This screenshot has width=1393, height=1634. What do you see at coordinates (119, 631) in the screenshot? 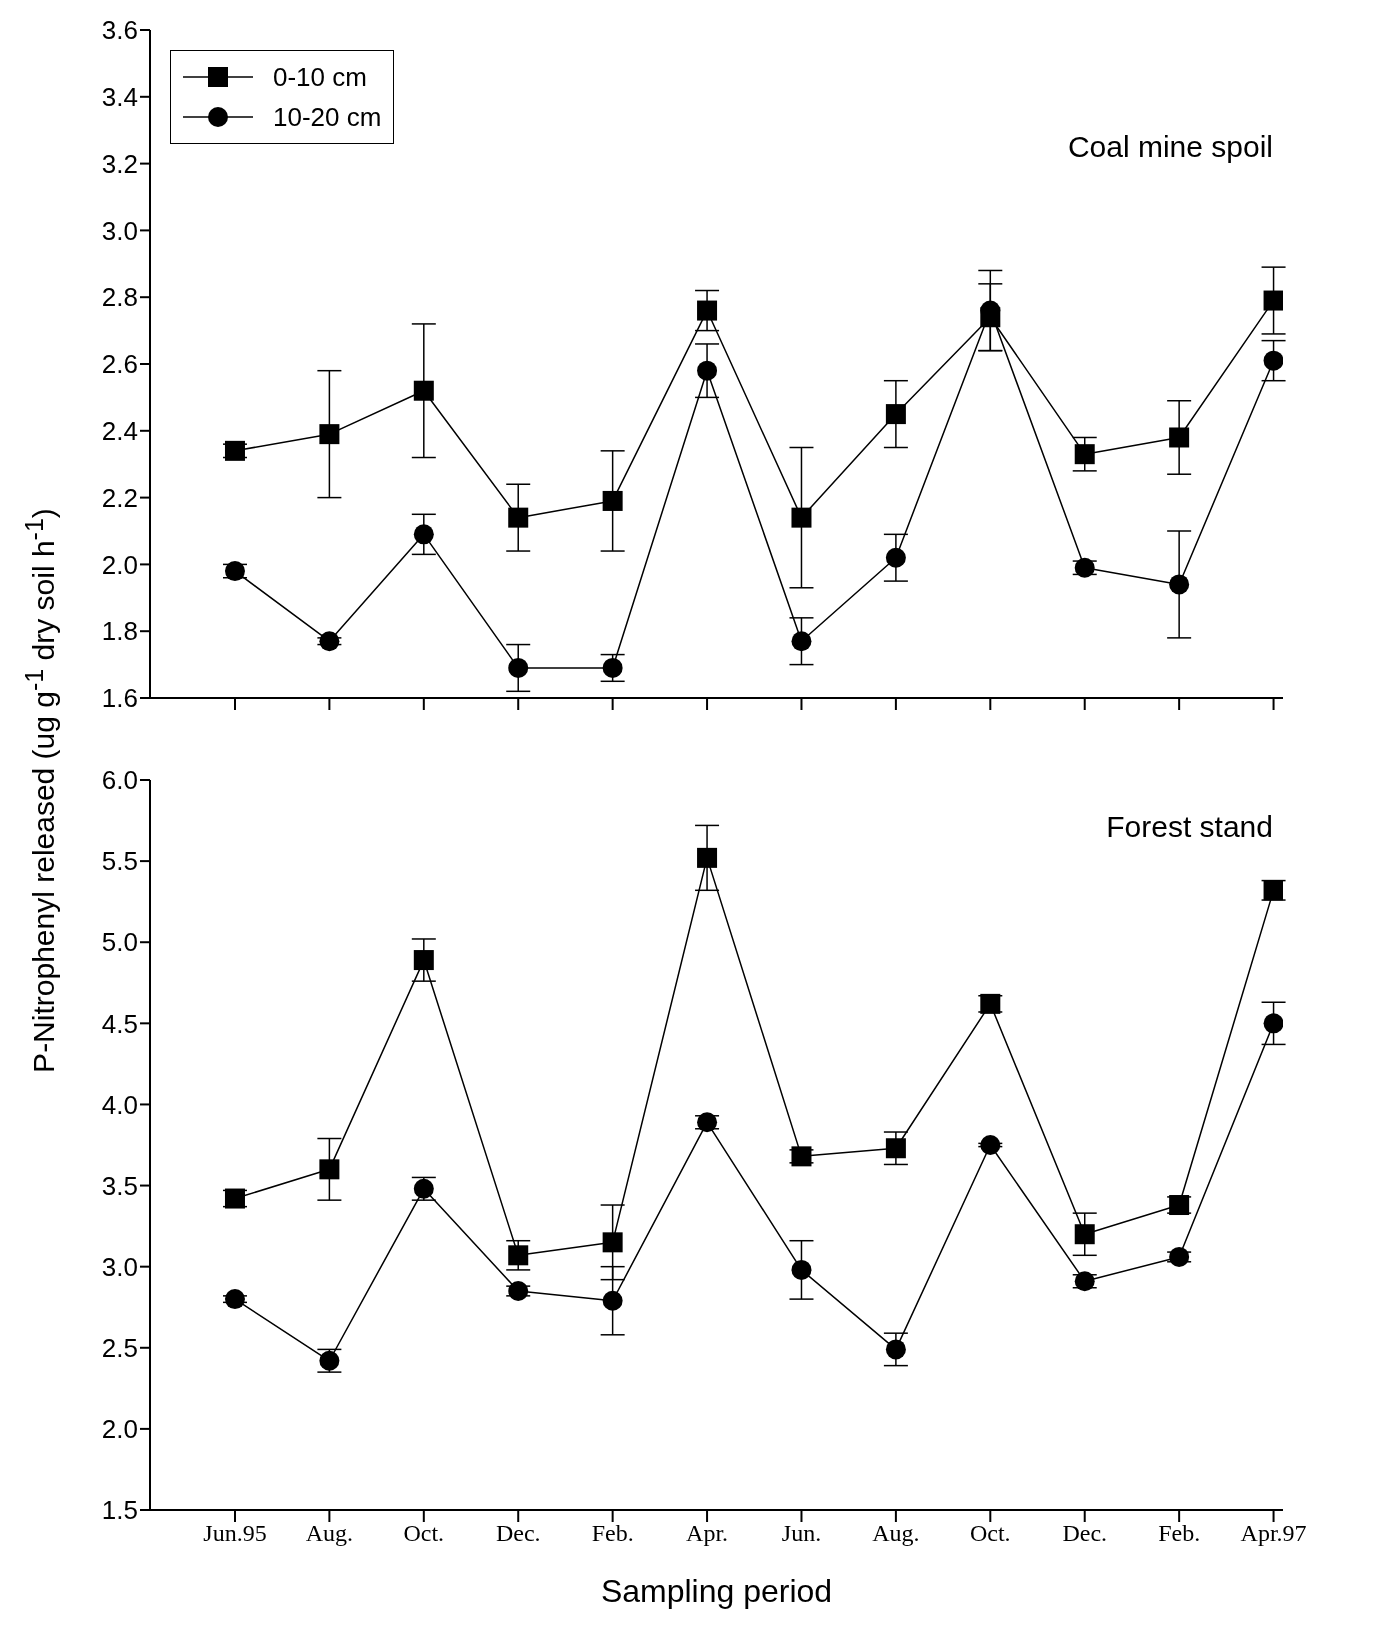
I see `y-tick-label: 1.8` at bounding box center [119, 631].